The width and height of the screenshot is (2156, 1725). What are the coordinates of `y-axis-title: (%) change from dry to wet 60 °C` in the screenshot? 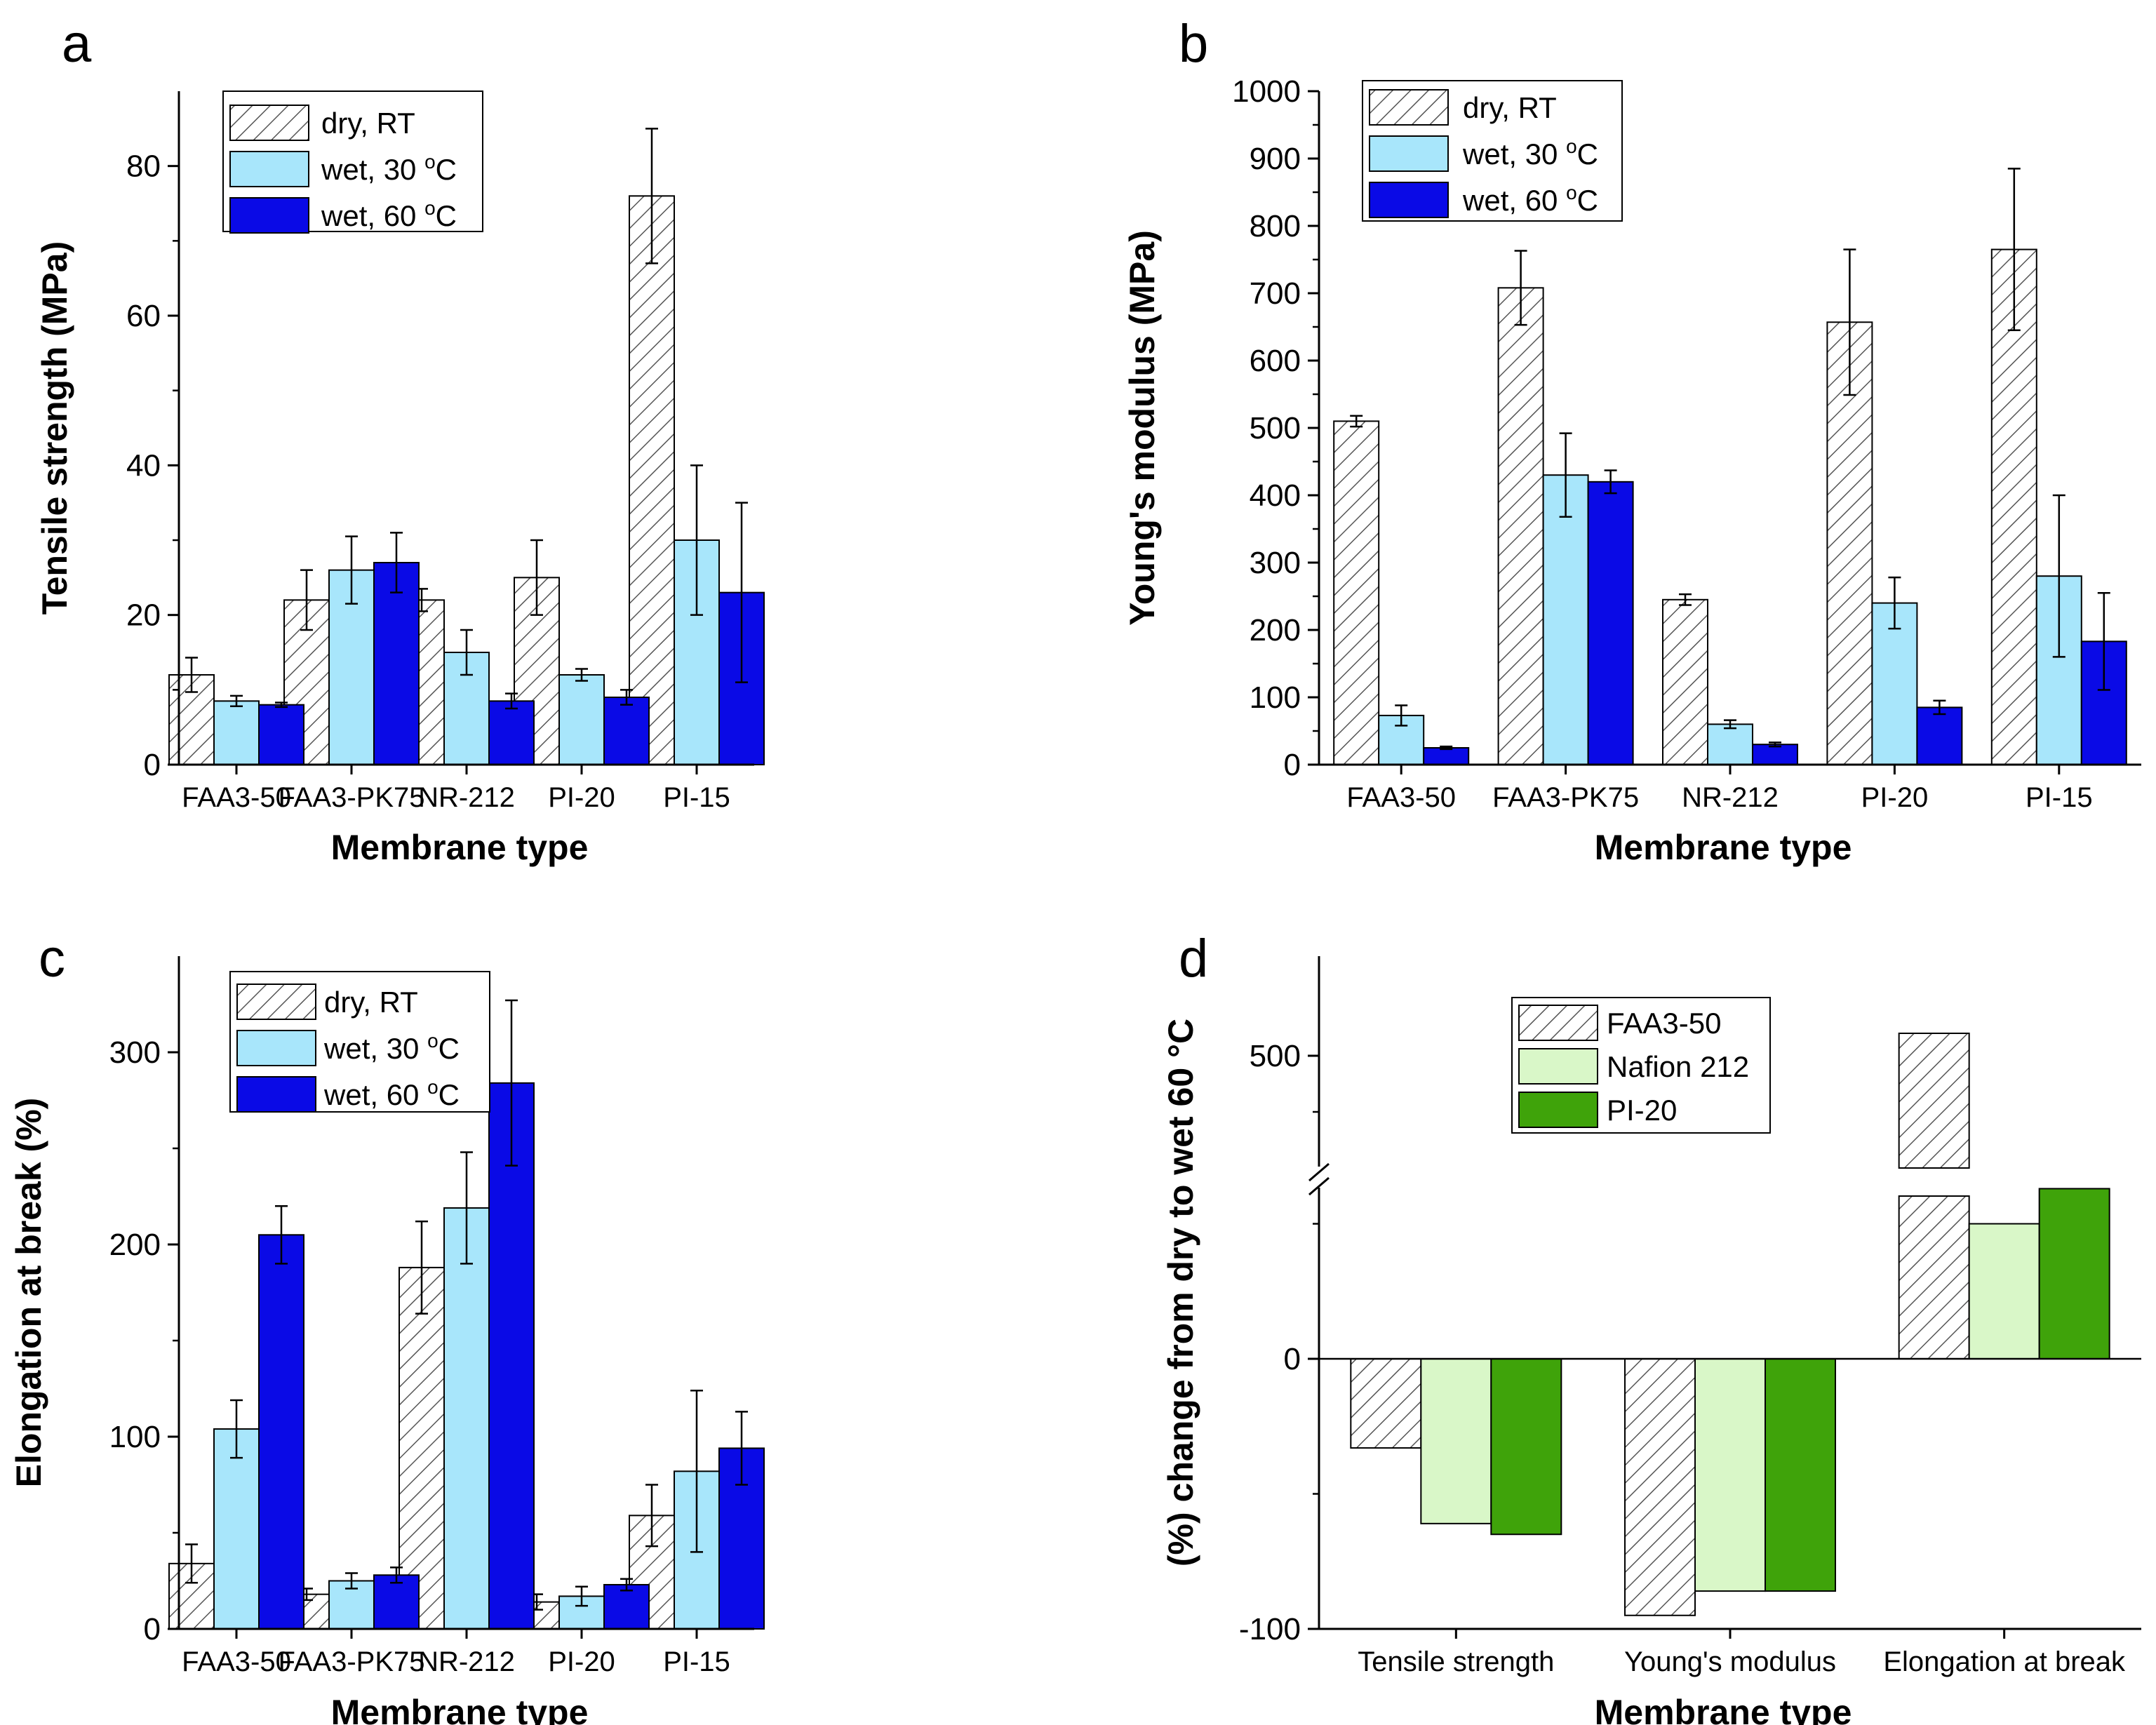 It's located at (1180, 1292).